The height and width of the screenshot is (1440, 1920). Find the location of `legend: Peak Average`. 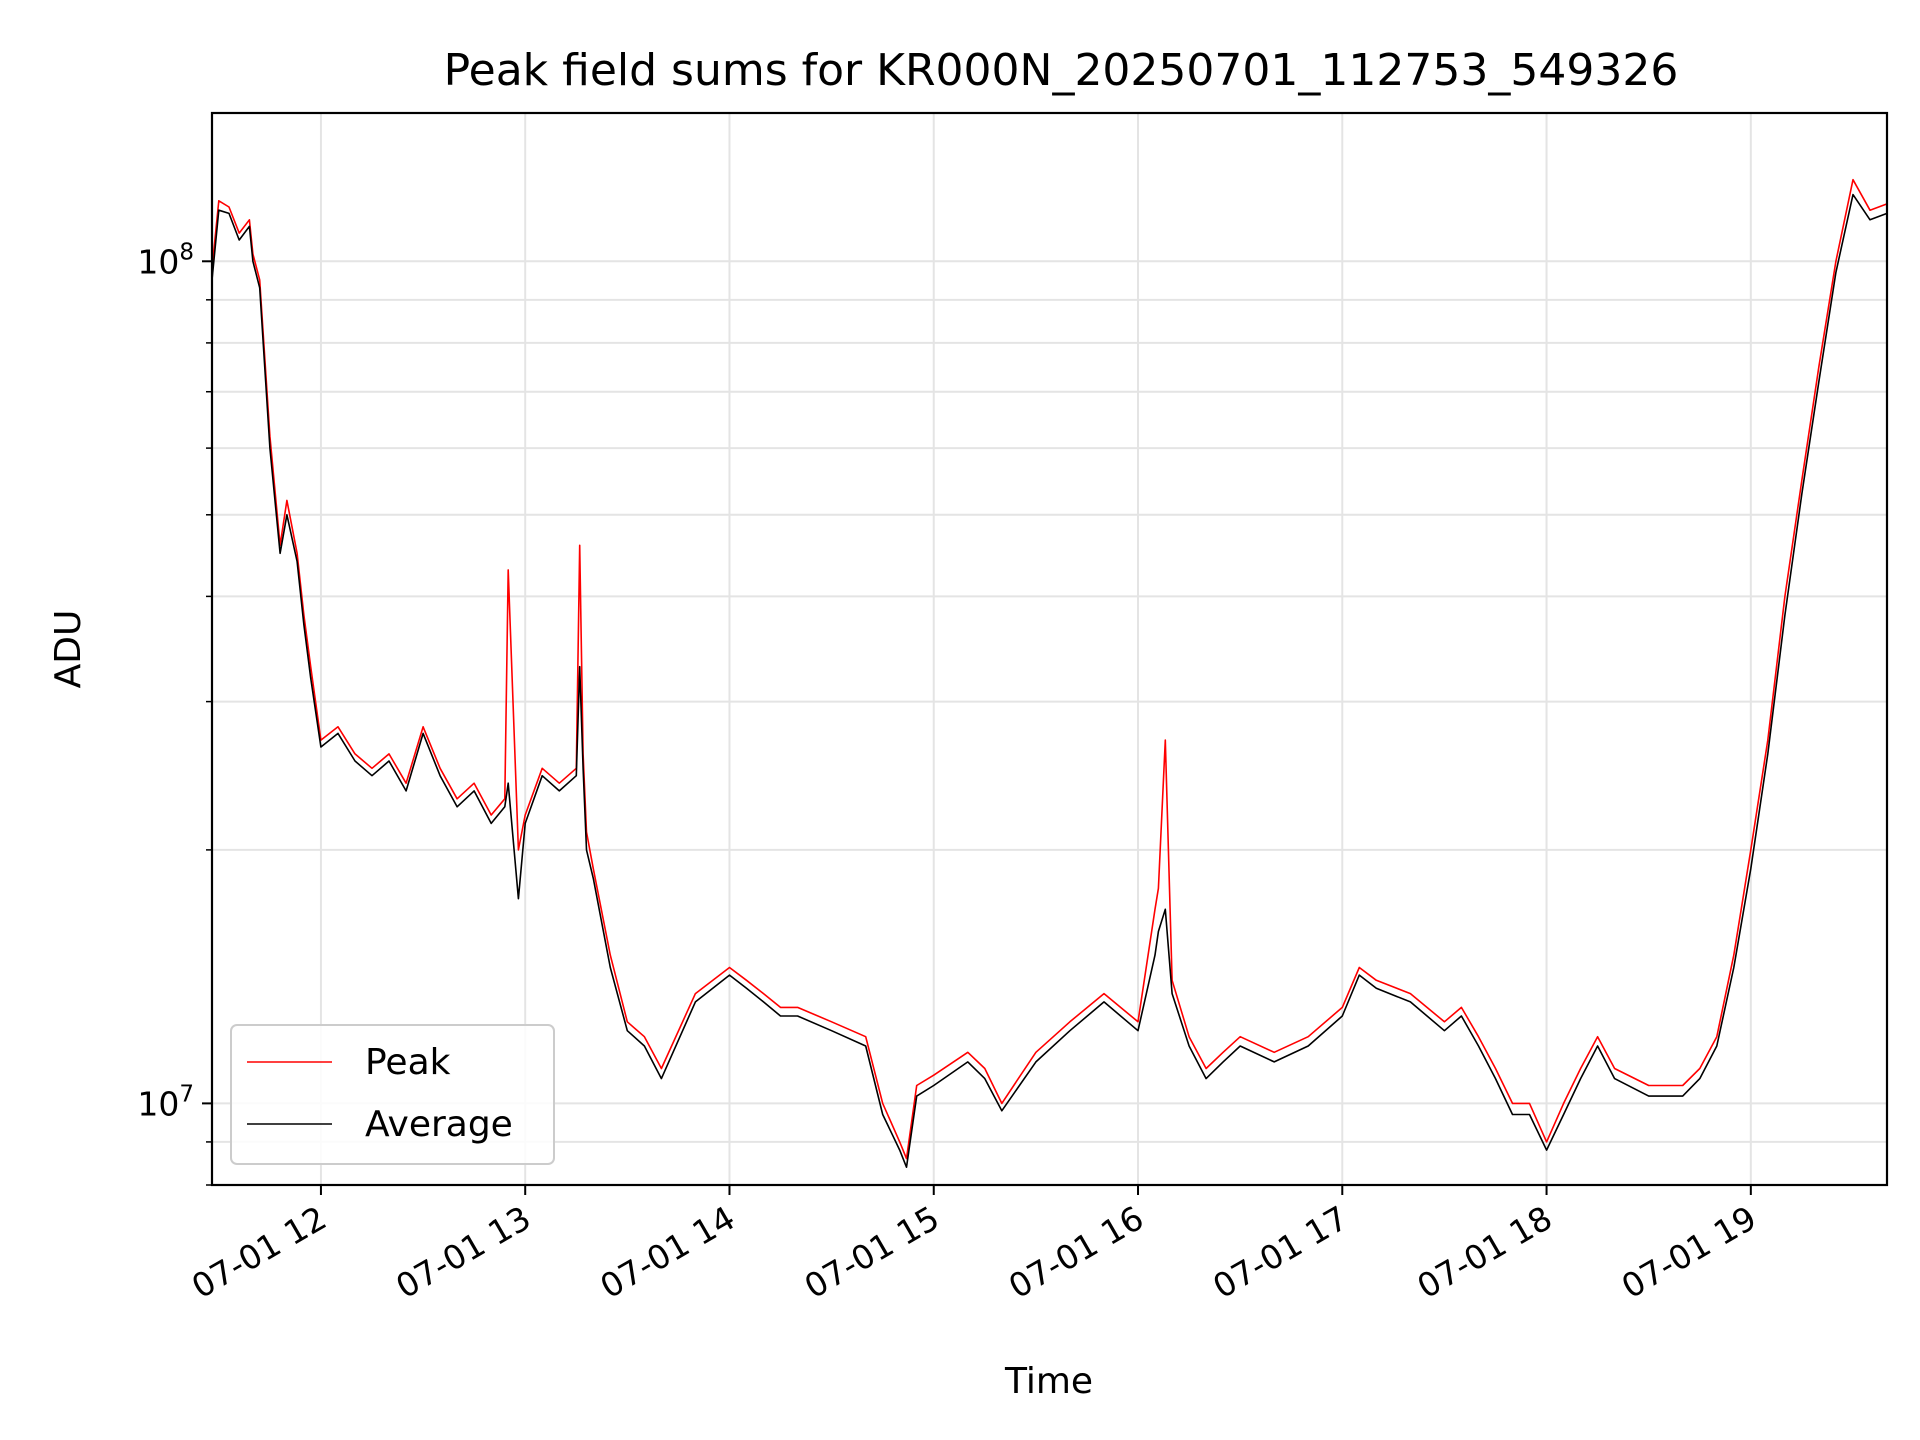

legend: Peak Average is located at coordinates (392, 1094).